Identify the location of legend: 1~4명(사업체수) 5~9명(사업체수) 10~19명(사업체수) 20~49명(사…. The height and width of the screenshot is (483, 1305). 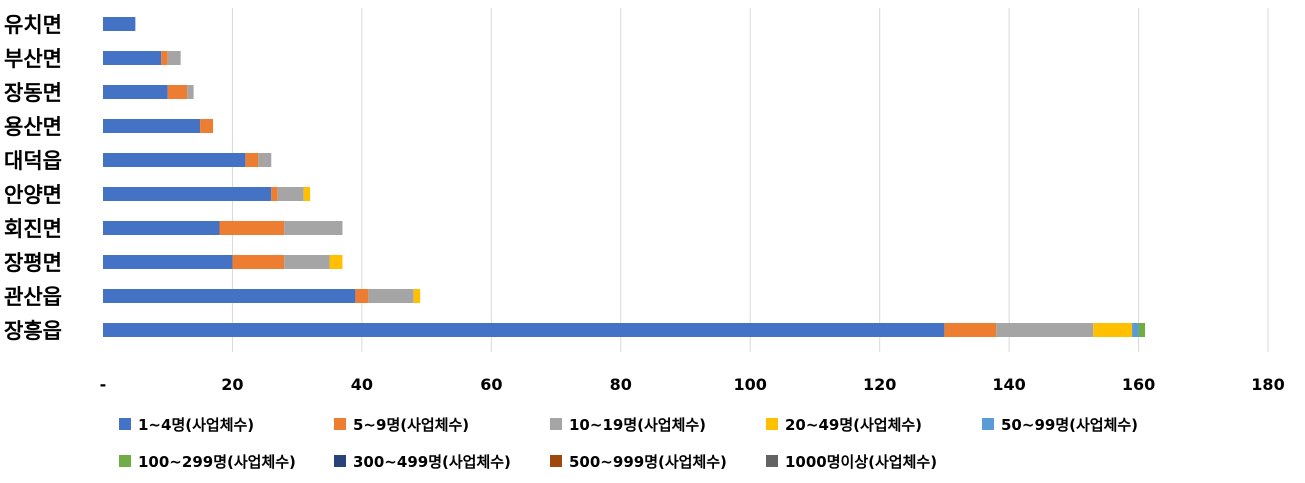
(628, 443).